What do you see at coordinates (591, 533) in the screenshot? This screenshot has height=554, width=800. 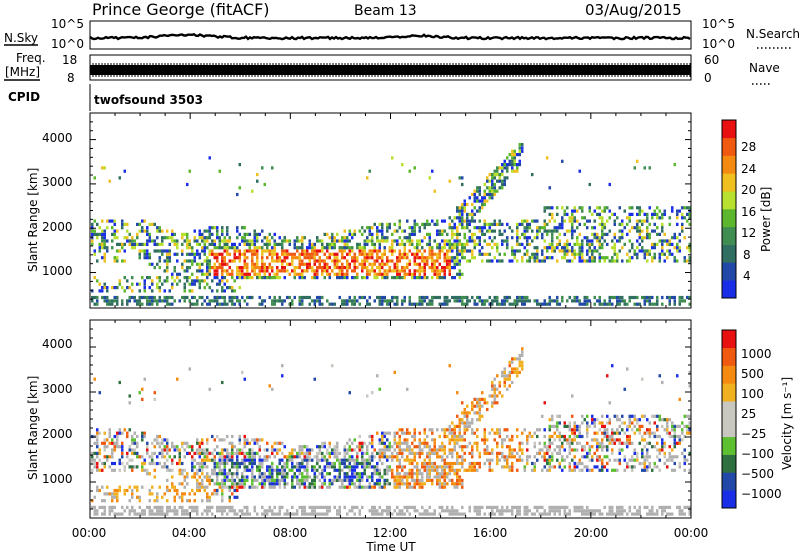 I see `xtick-2000: 20:00` at bounding box center [591, 533].